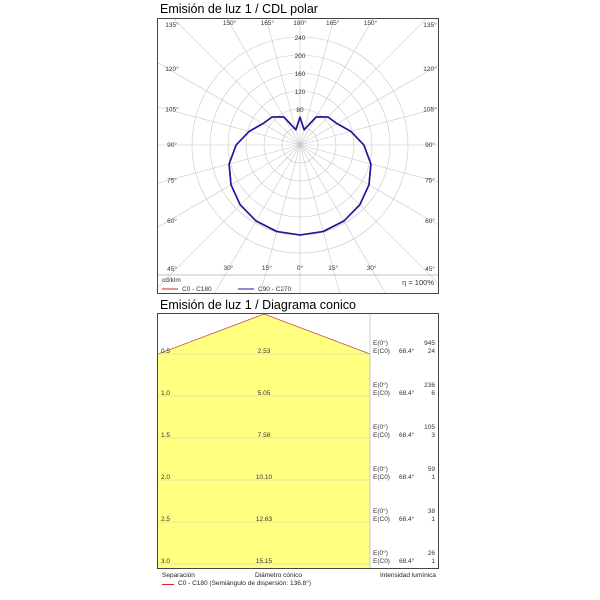  What do you see at coordinates (408, 575) in the screenshot?
I see `footer-intensity-label: Intensidad lumínica` at bounding box center [408, 575].